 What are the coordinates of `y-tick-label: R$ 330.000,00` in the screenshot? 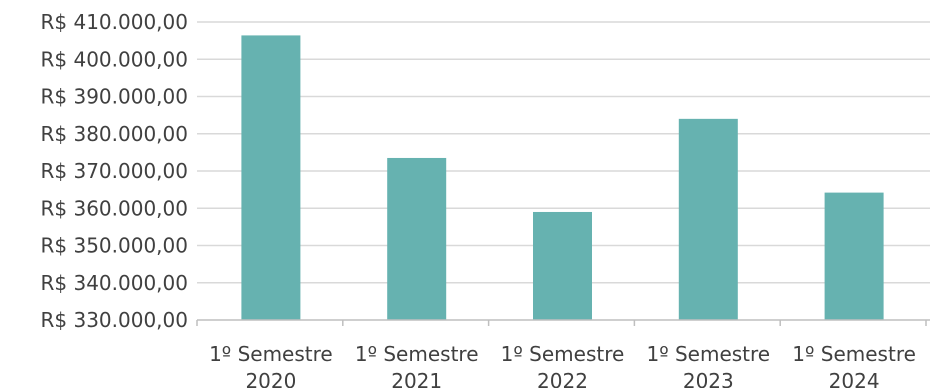 It's located at (115, 320).